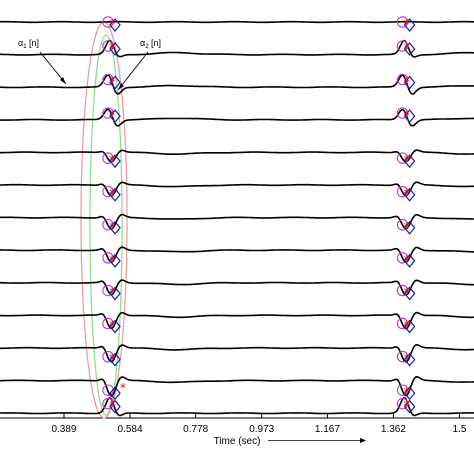  What do you see at coordinates (28, 44) in the screenshot?
I see `alpha-1-label: α1 [n]` at bounding box center [28, 44].